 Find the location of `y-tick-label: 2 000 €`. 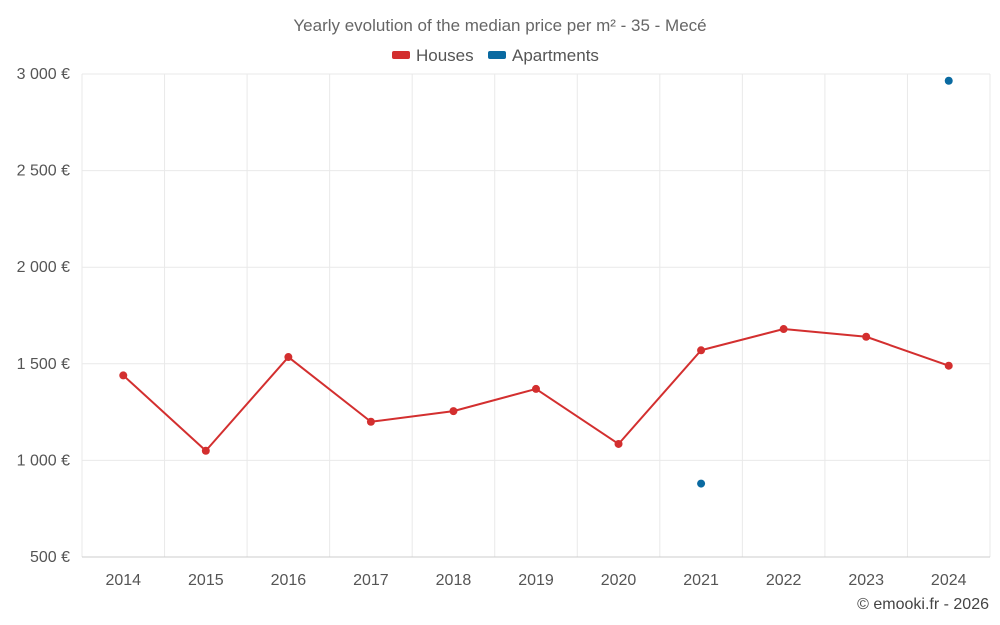

y-tick-label: 2 000 € is located at coordinates (43, 267).